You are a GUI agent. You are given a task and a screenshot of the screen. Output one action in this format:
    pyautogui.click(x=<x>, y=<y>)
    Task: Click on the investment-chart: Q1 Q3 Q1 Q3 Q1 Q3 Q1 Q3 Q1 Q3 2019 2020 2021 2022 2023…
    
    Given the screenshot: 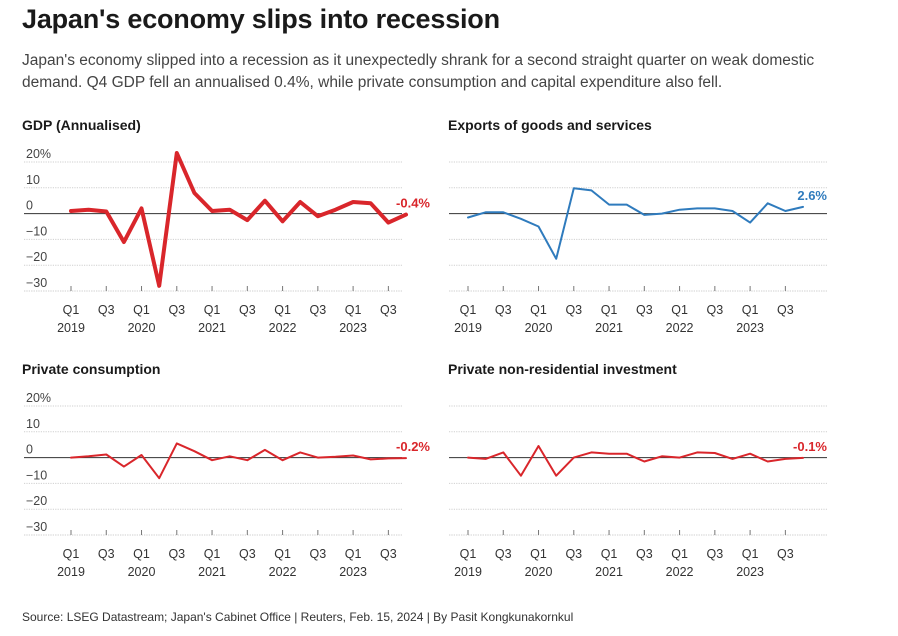 What is the action you would take?
    pyautogui.click(x=638, y=492)
    